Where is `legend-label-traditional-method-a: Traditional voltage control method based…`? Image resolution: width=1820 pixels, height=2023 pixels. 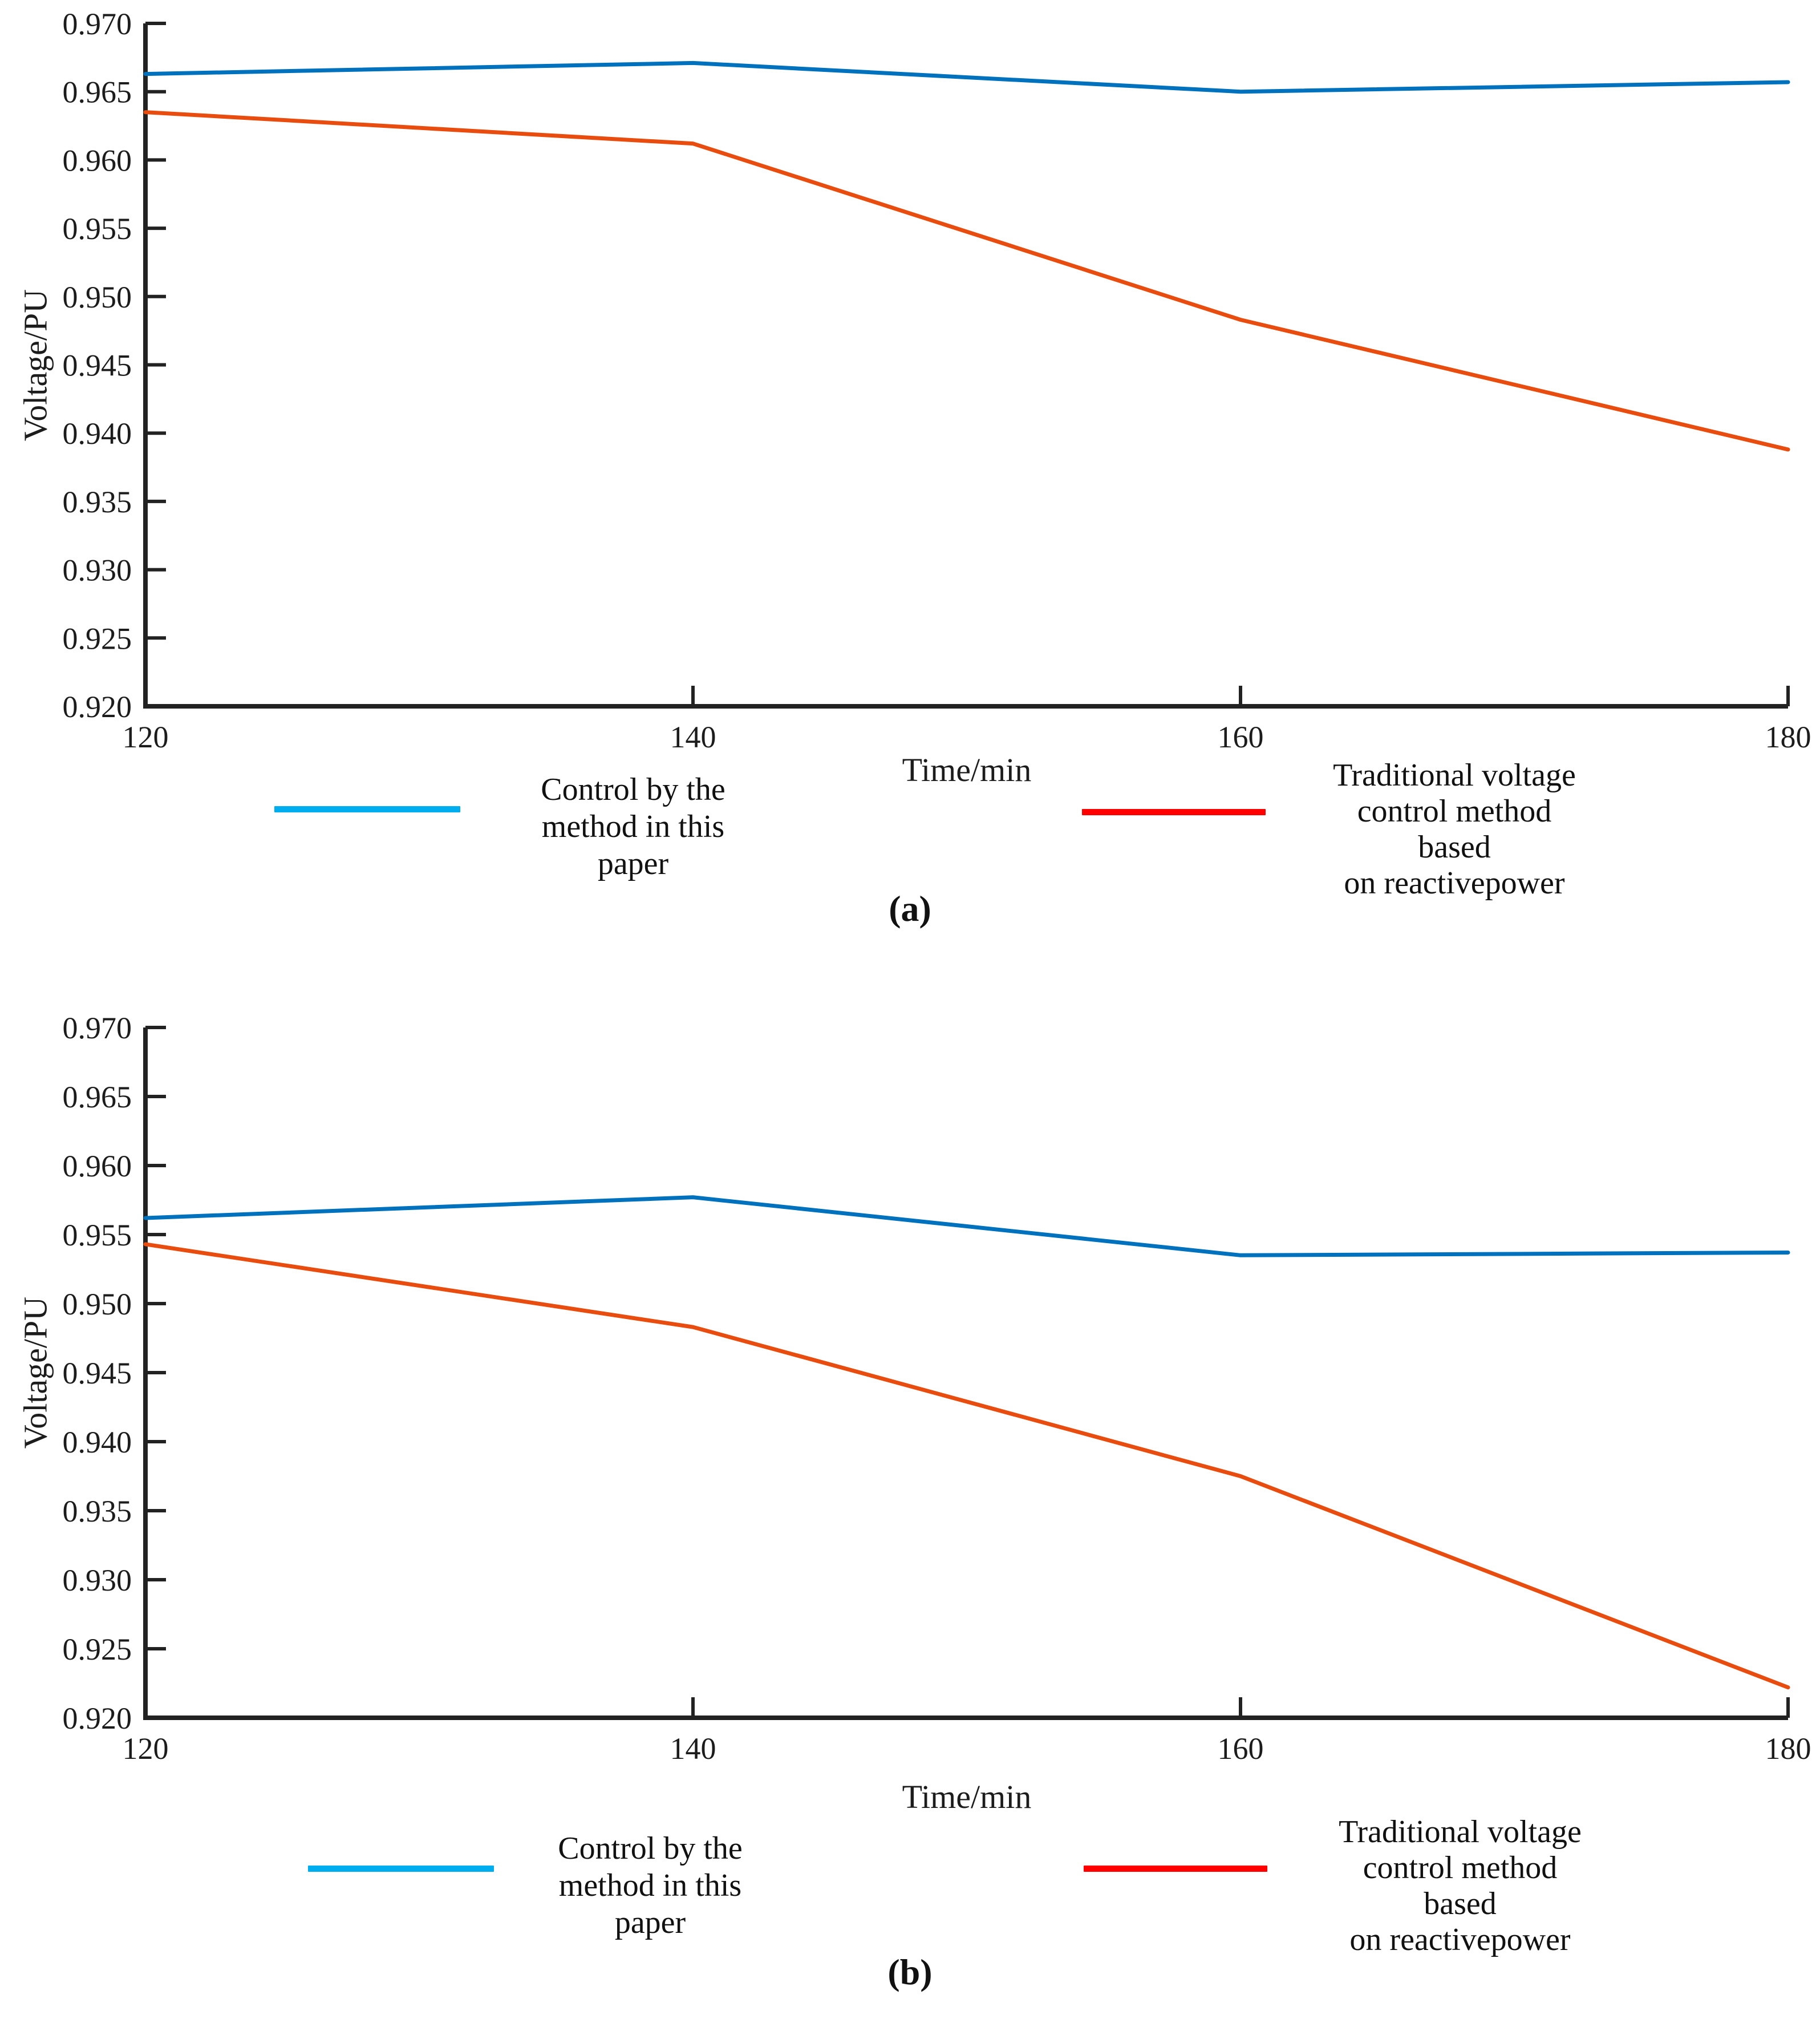
legend-label-traditional-method-a: Traditional voltage control method based… is located at coordinates (1454, 829).